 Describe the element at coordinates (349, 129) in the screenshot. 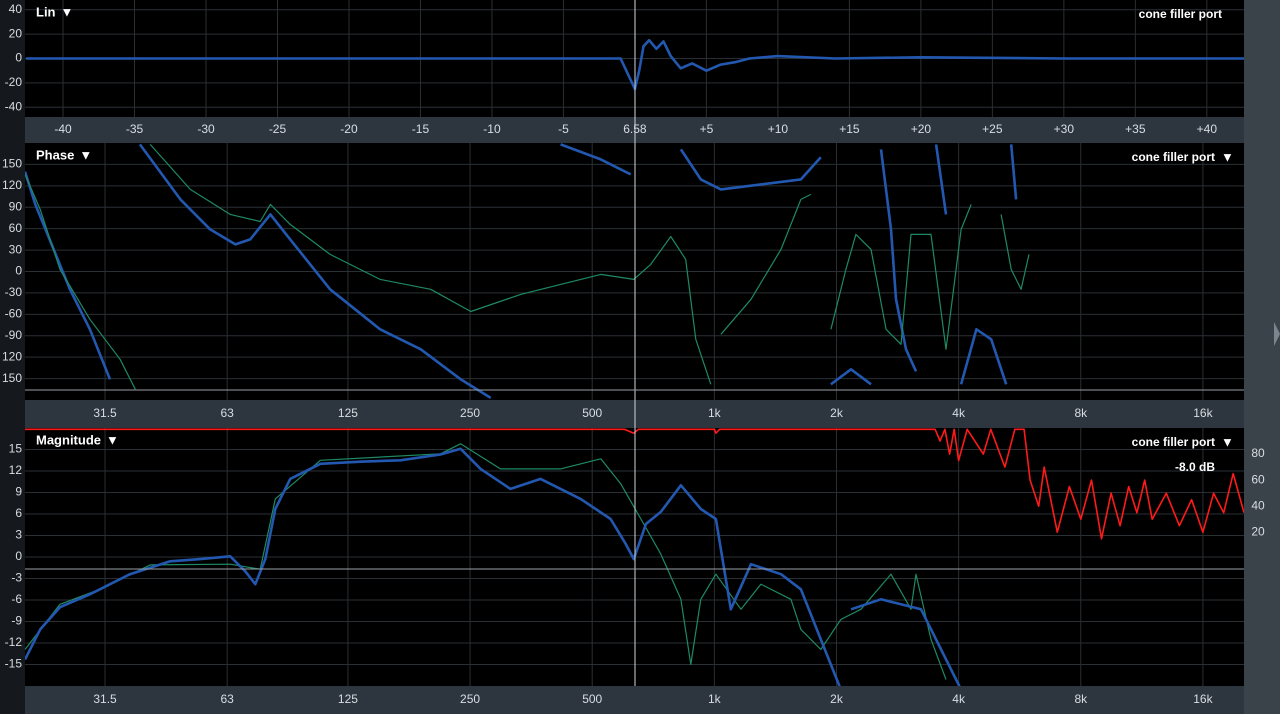

I see `x-tick-label: -20` at that location.